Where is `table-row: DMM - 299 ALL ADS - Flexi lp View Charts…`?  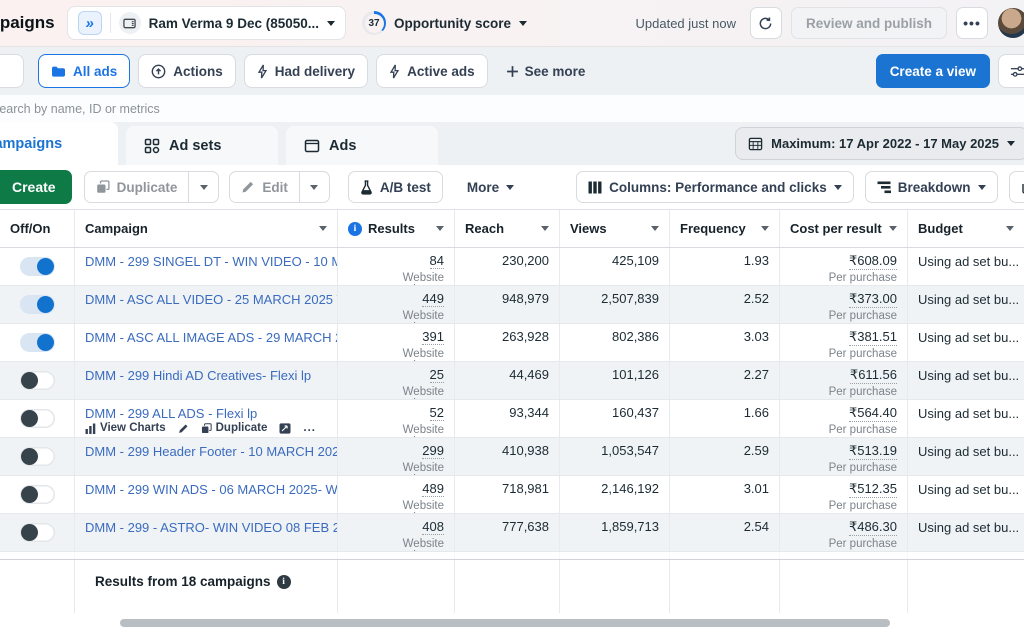
table-row: DMM - 299 ALL ADS - Flexi lp View Charts… is located at coordinates (512, 419).